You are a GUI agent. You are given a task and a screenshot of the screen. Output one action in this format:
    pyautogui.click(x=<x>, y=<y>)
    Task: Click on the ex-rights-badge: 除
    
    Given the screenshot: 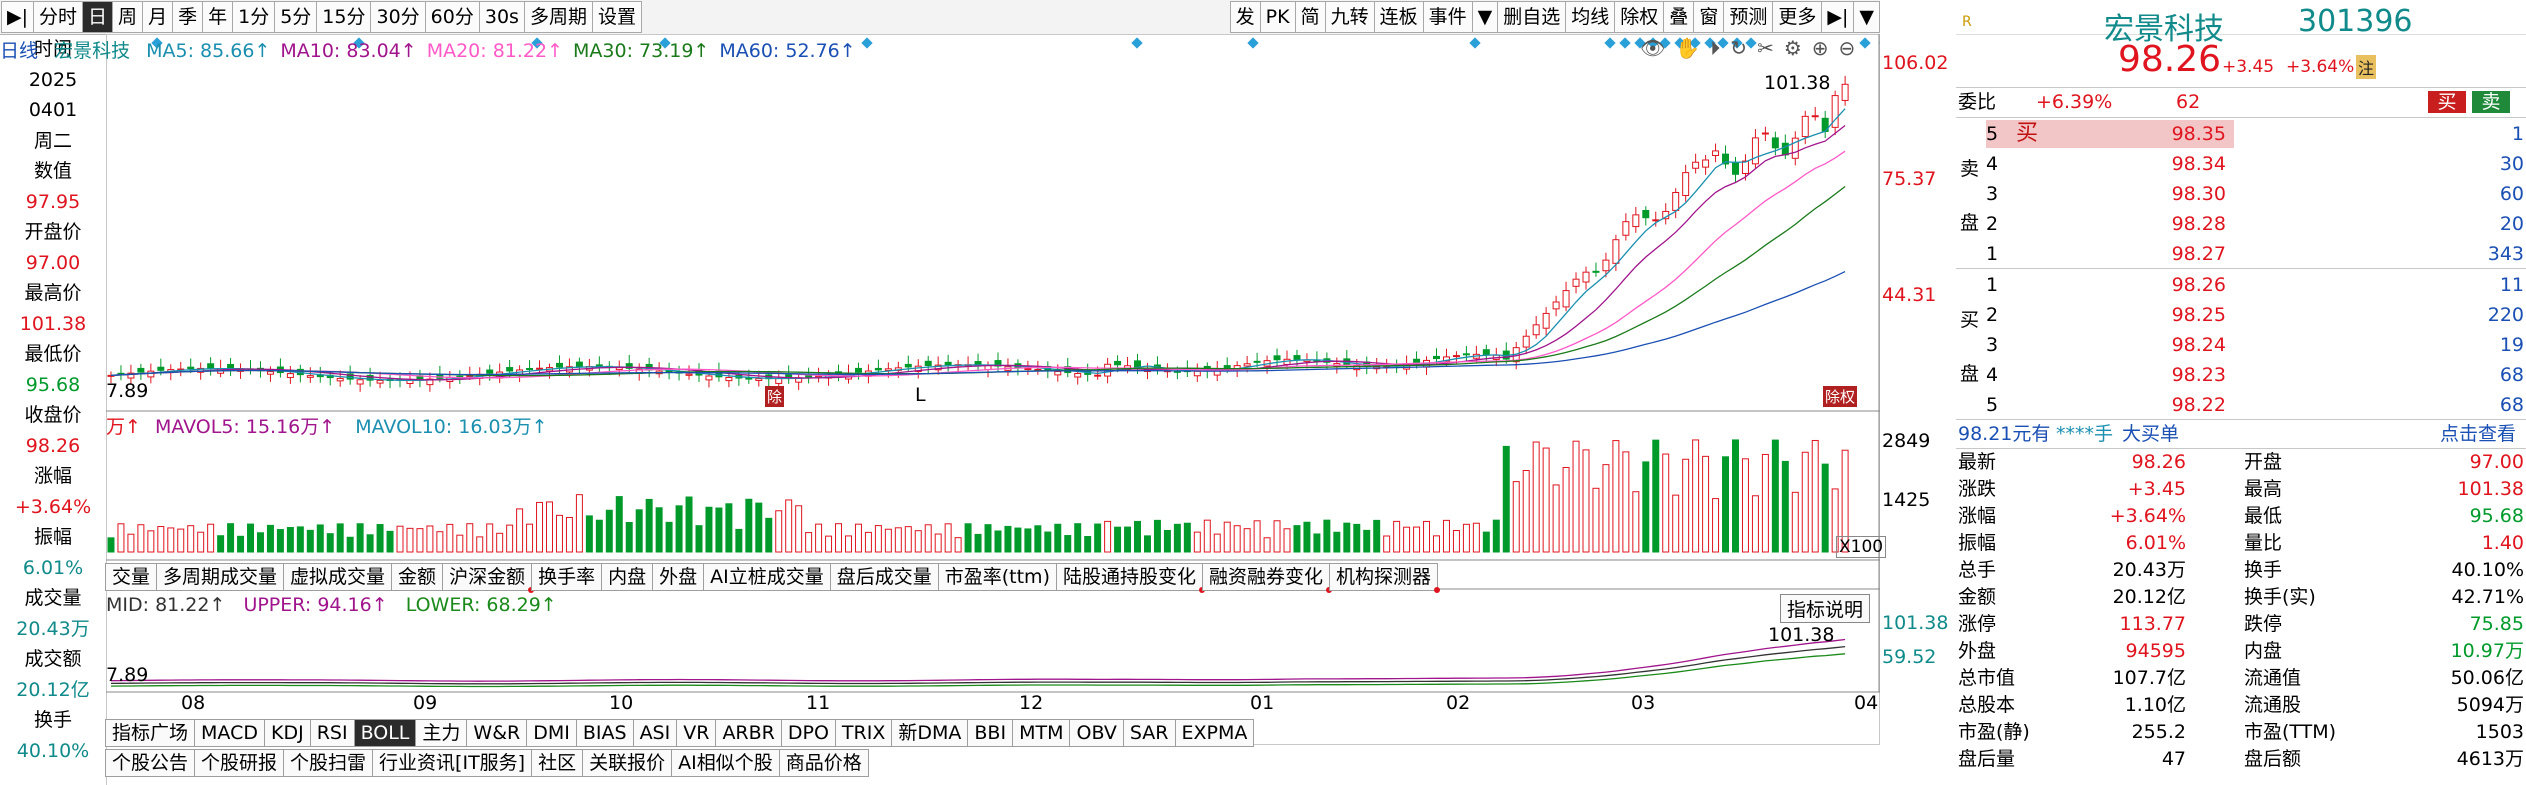 What is the action you would take?
    pyautogui.click(x=775, y=396)
    